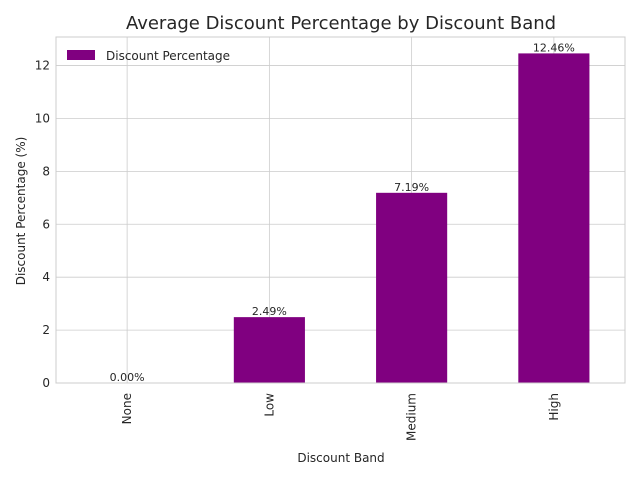 The width and height of the screenshot is (640, 480). What do you see at coordinates (46, 383) in the screenshot?
I see `y-tick-label: 0` at bounding box center [46, 383].